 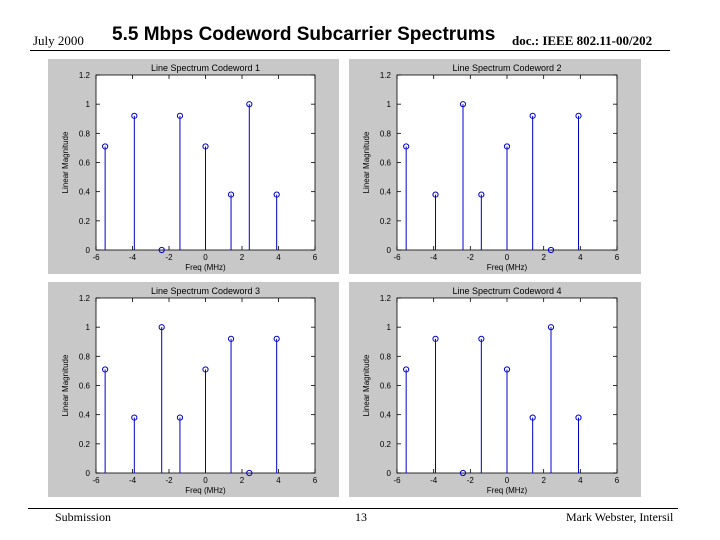 I want to click on doc-number: doc.: IEEE 802.11-00/202, so click(x=582, y=40).